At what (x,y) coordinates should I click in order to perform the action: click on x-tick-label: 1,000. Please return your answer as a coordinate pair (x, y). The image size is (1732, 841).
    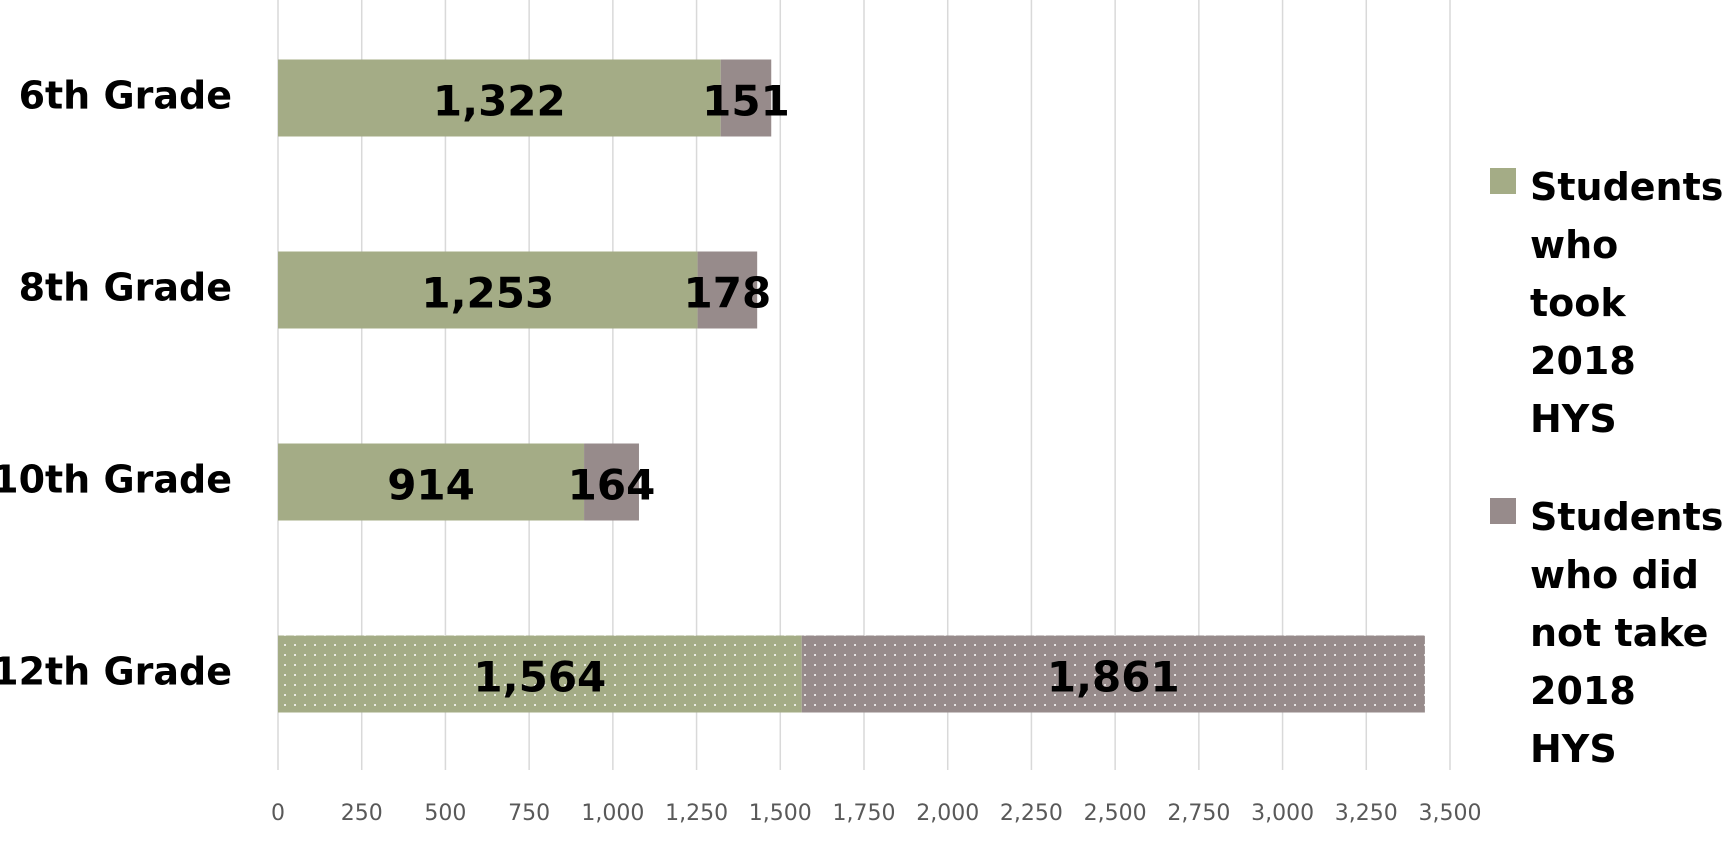
    Looking at the image, I should click on (612, 813).